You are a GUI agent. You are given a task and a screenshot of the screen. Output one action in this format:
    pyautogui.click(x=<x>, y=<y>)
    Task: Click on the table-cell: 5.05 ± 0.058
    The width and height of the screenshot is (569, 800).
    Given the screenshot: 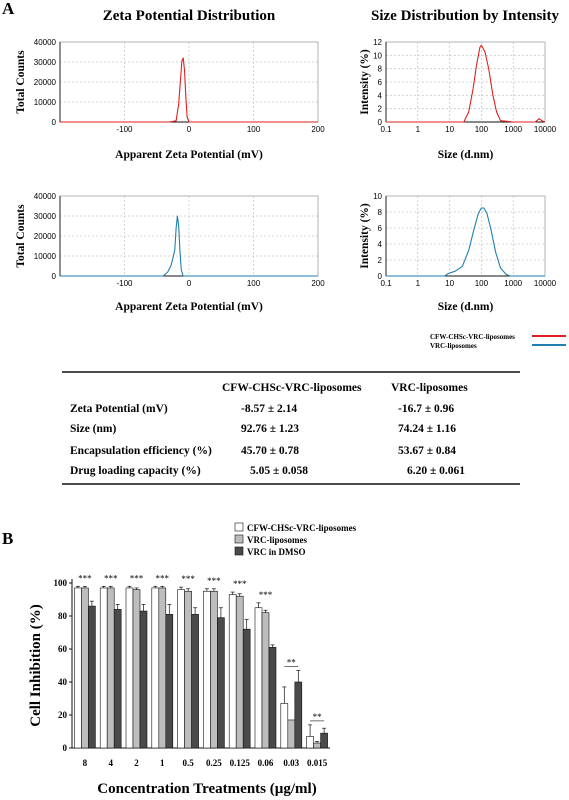 What is the action you would take?
    pyautogui.click(x=279, y=471)
    